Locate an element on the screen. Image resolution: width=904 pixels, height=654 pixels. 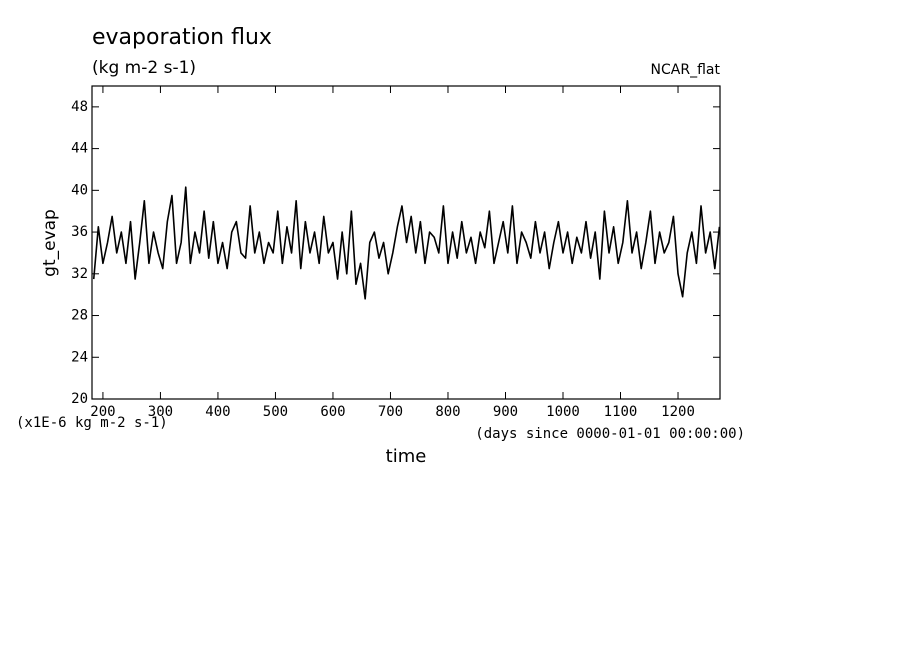
chart-title: evaporation flux is located at coordinates (182, 37).